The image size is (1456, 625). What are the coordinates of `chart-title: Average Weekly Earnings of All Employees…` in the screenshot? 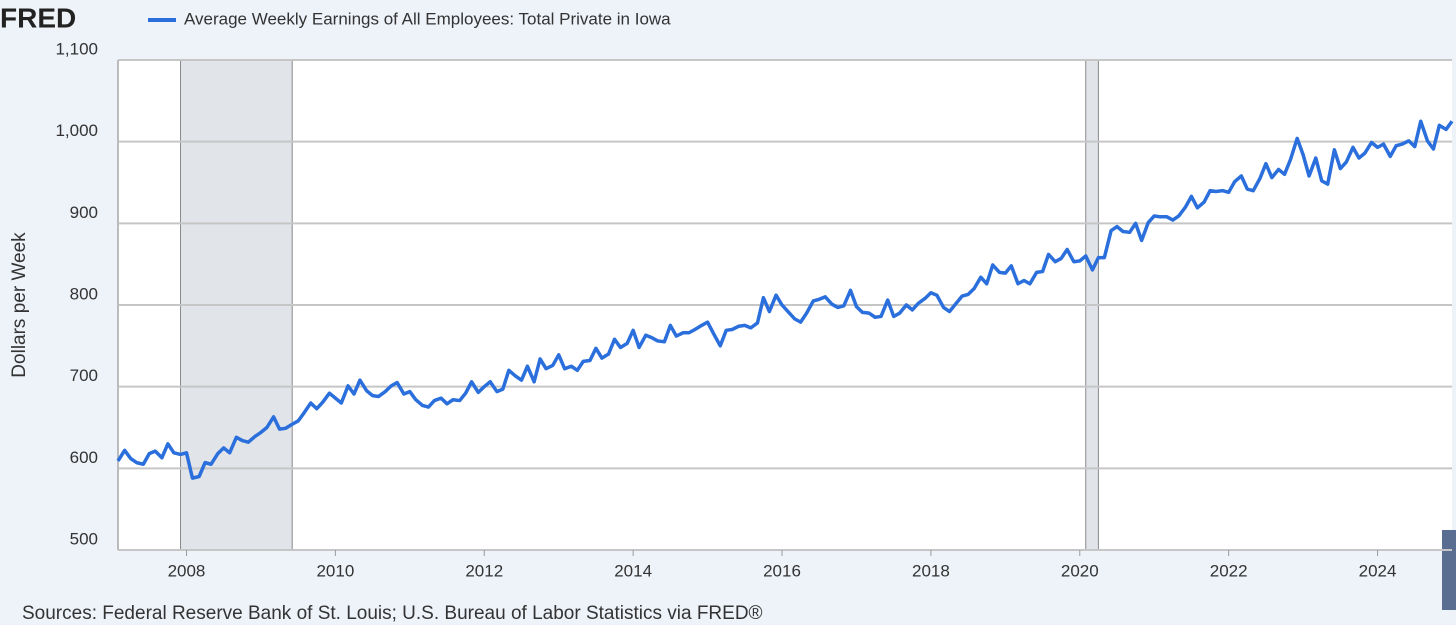 It's located at (427, 18).